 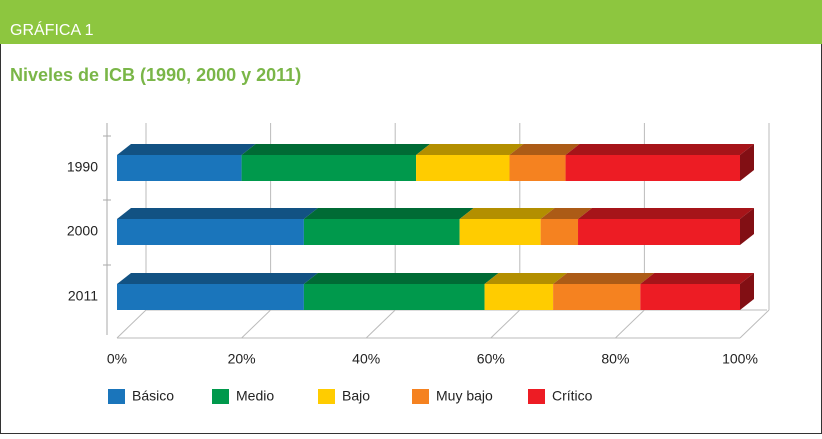 I want to click on x-tick-label: 0%, so click(x=117, y=359).